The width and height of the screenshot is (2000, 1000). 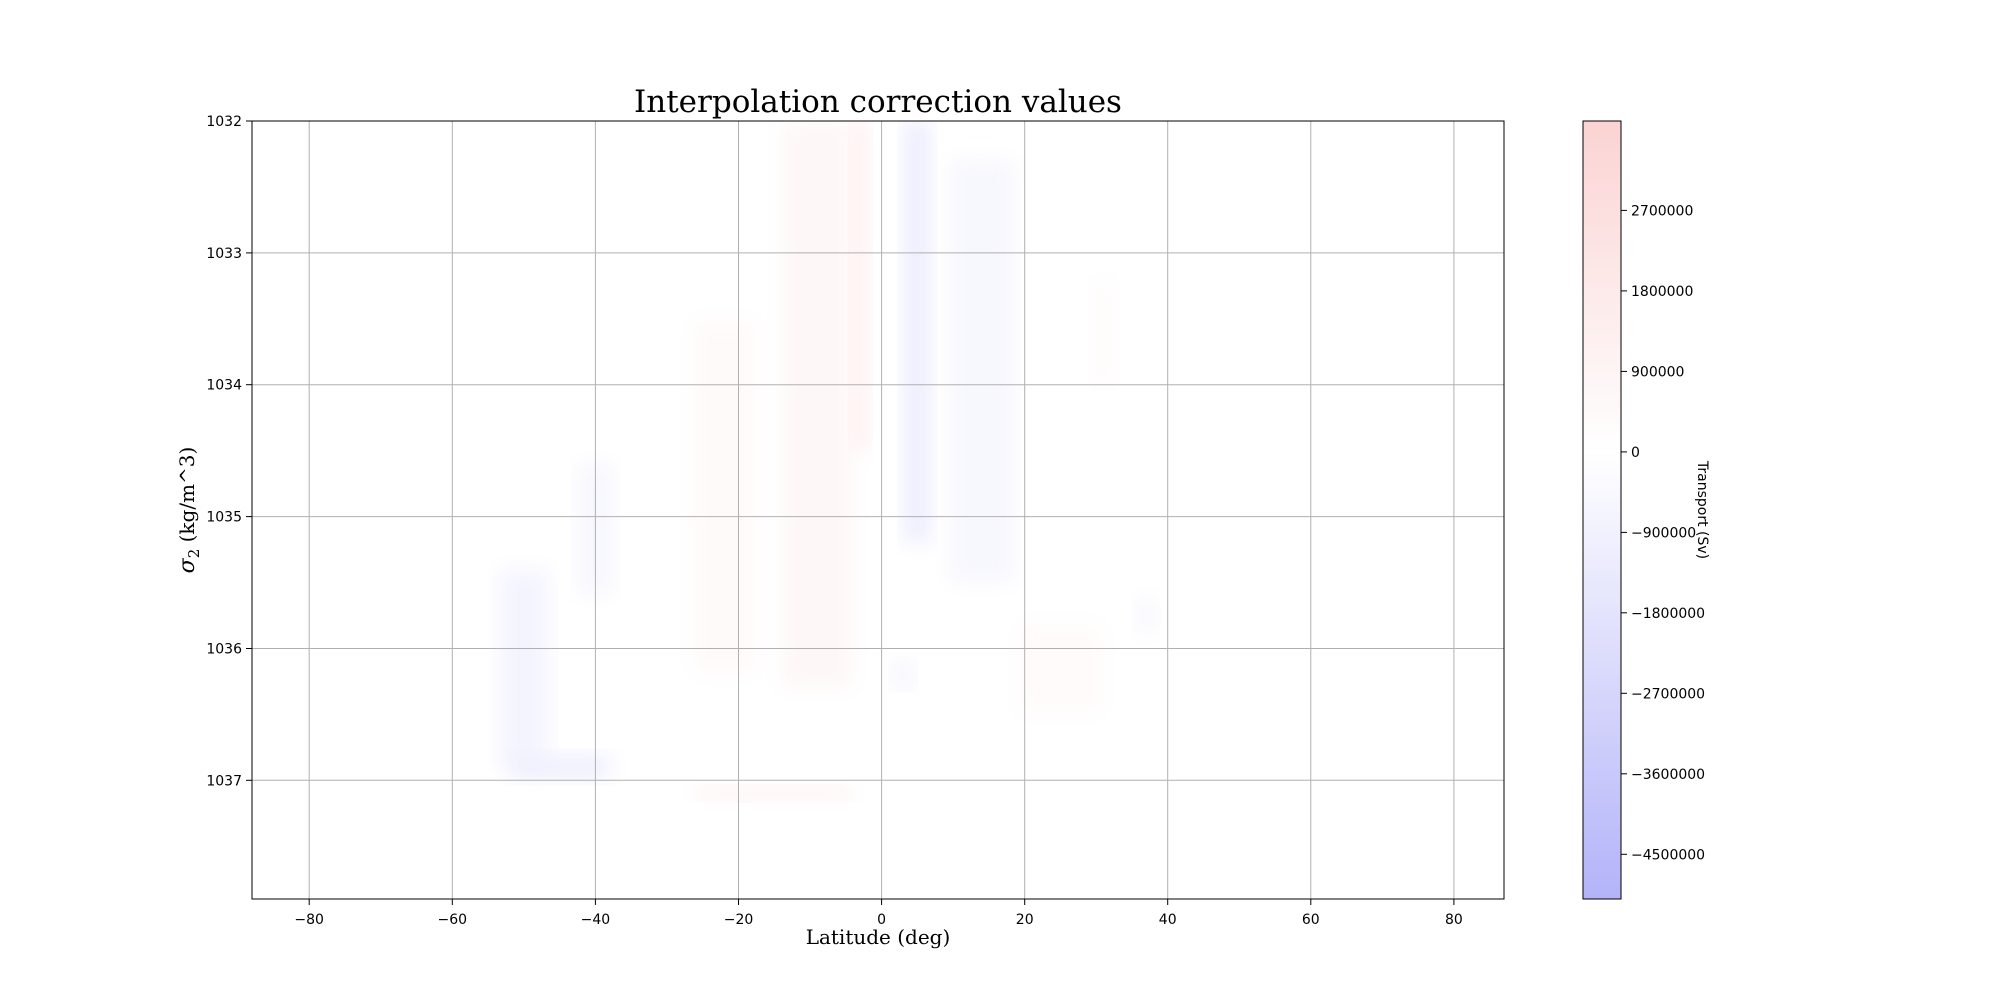 I want to click on colorbar-tick-label: −2700000, so click(x=1668, y=694).